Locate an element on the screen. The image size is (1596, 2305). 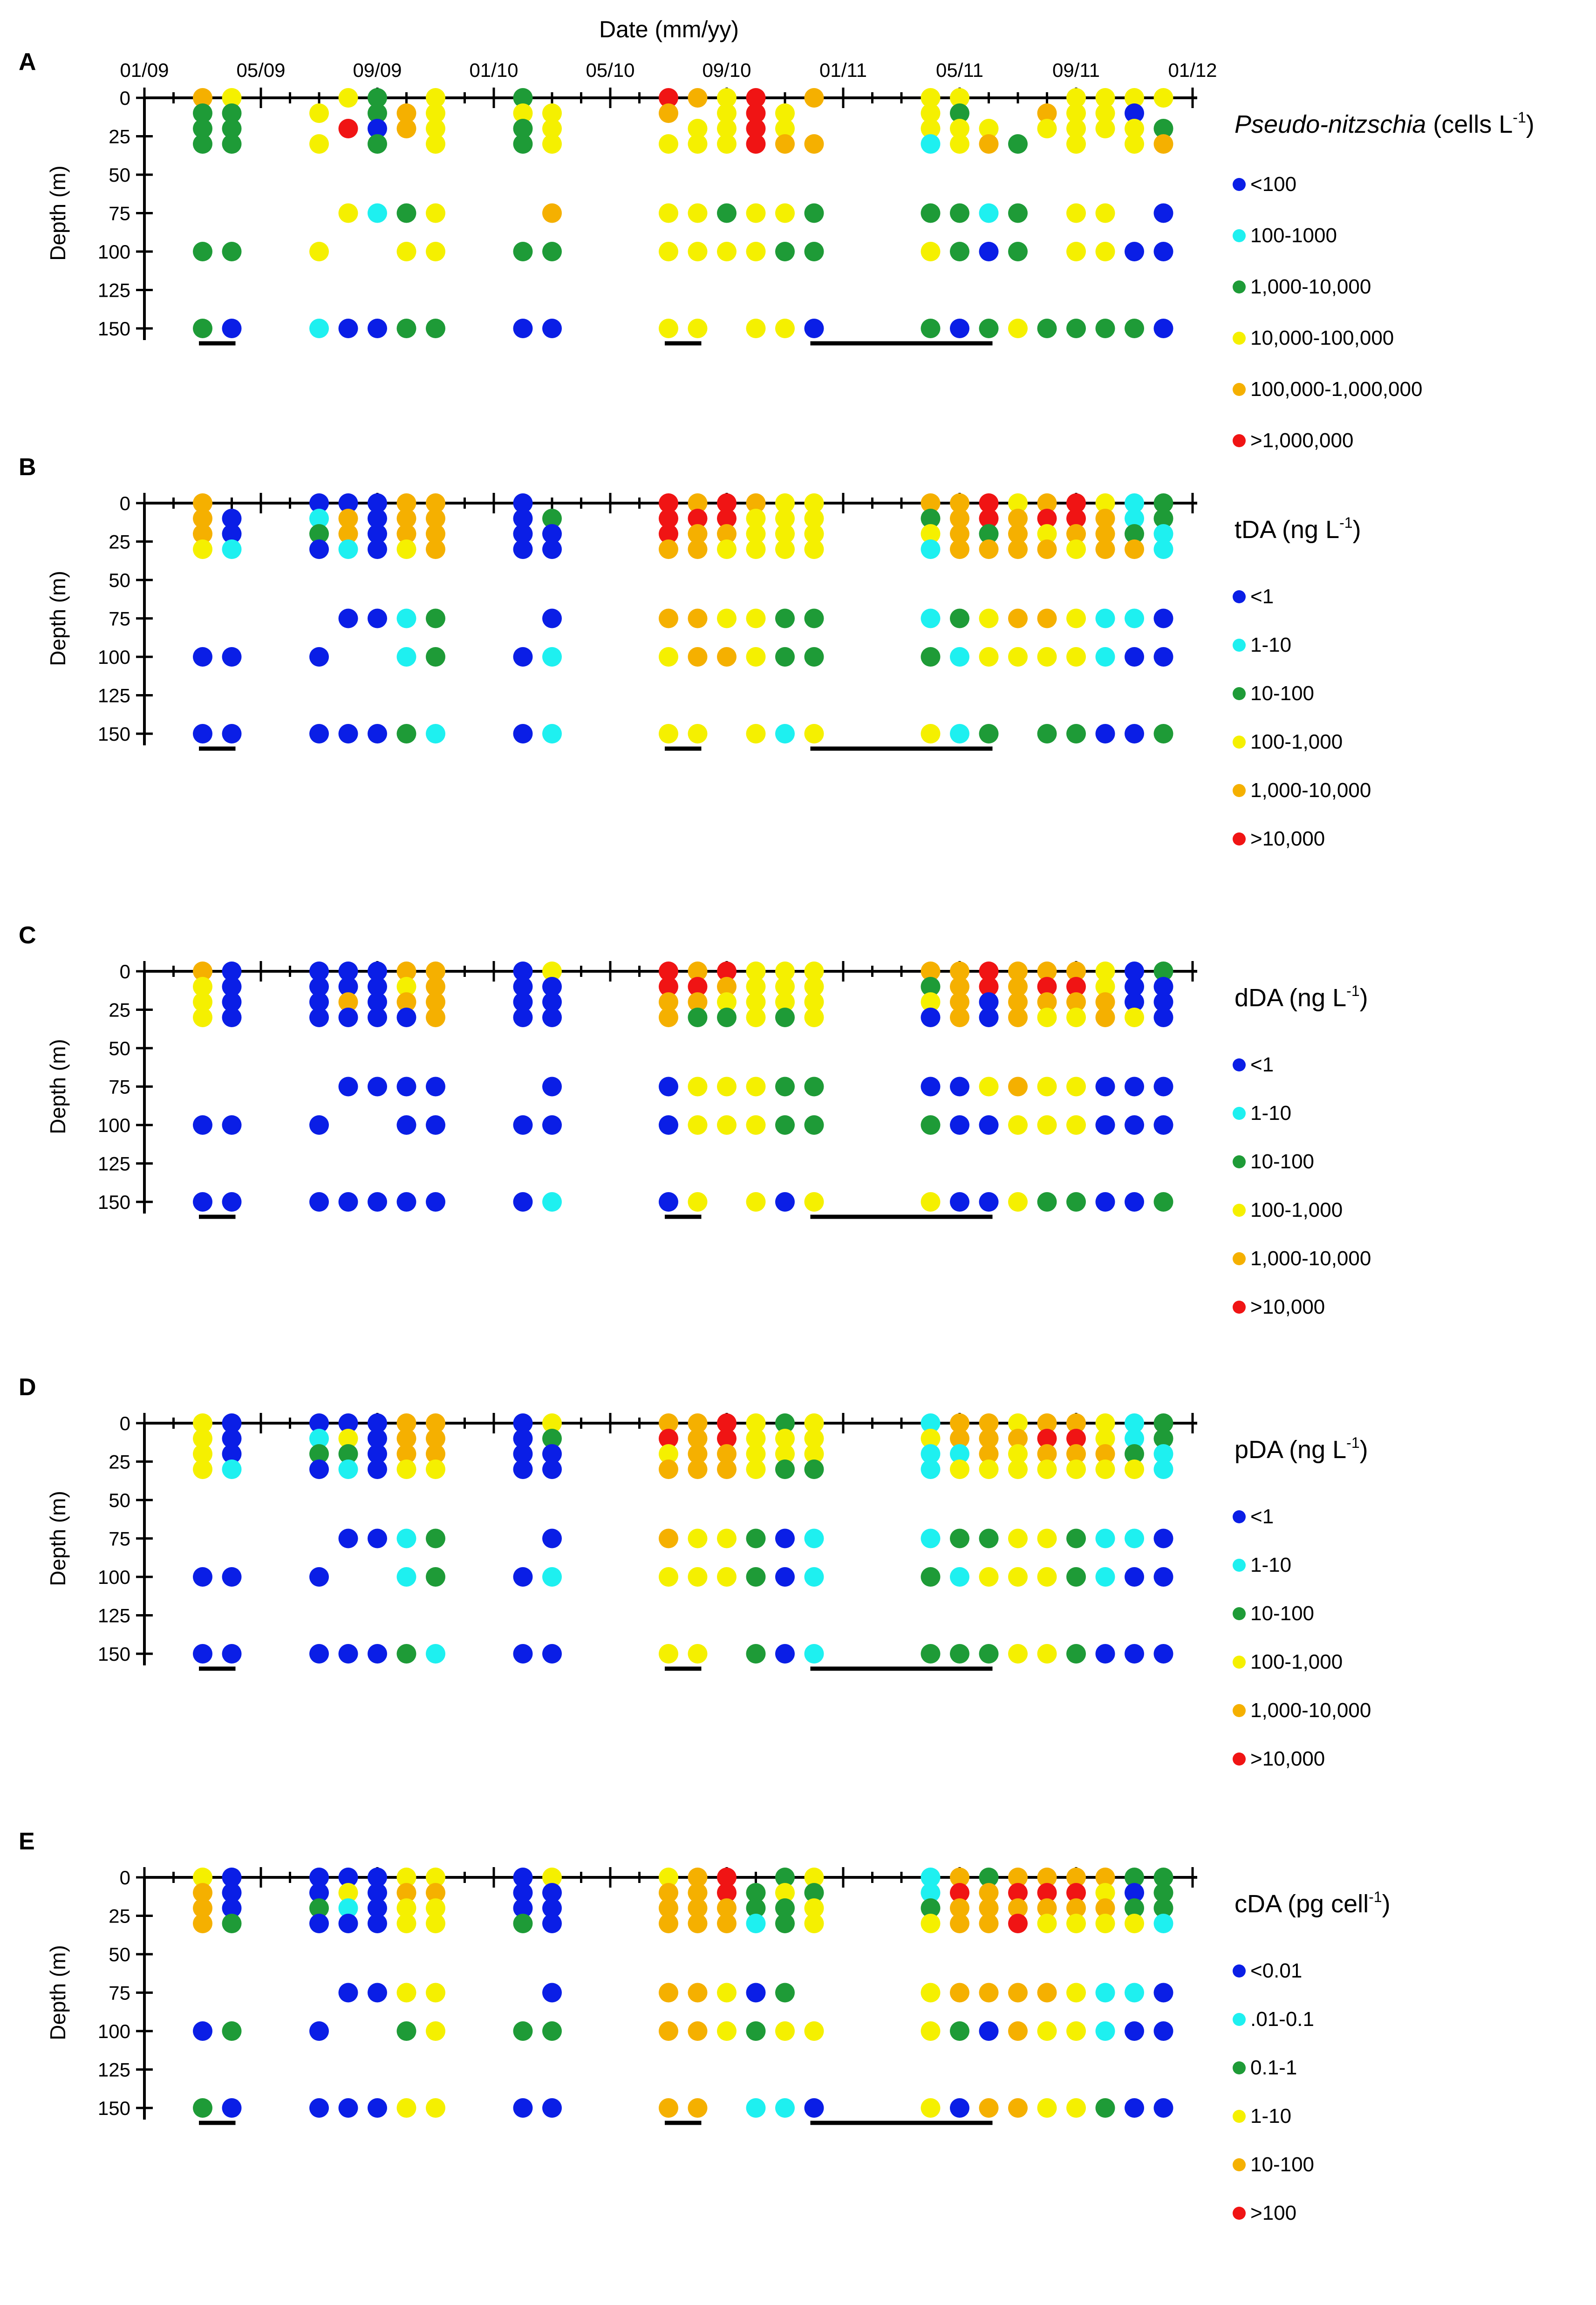
legend-title-text: pDA (ng L is located at coordinates (1290, 1450).